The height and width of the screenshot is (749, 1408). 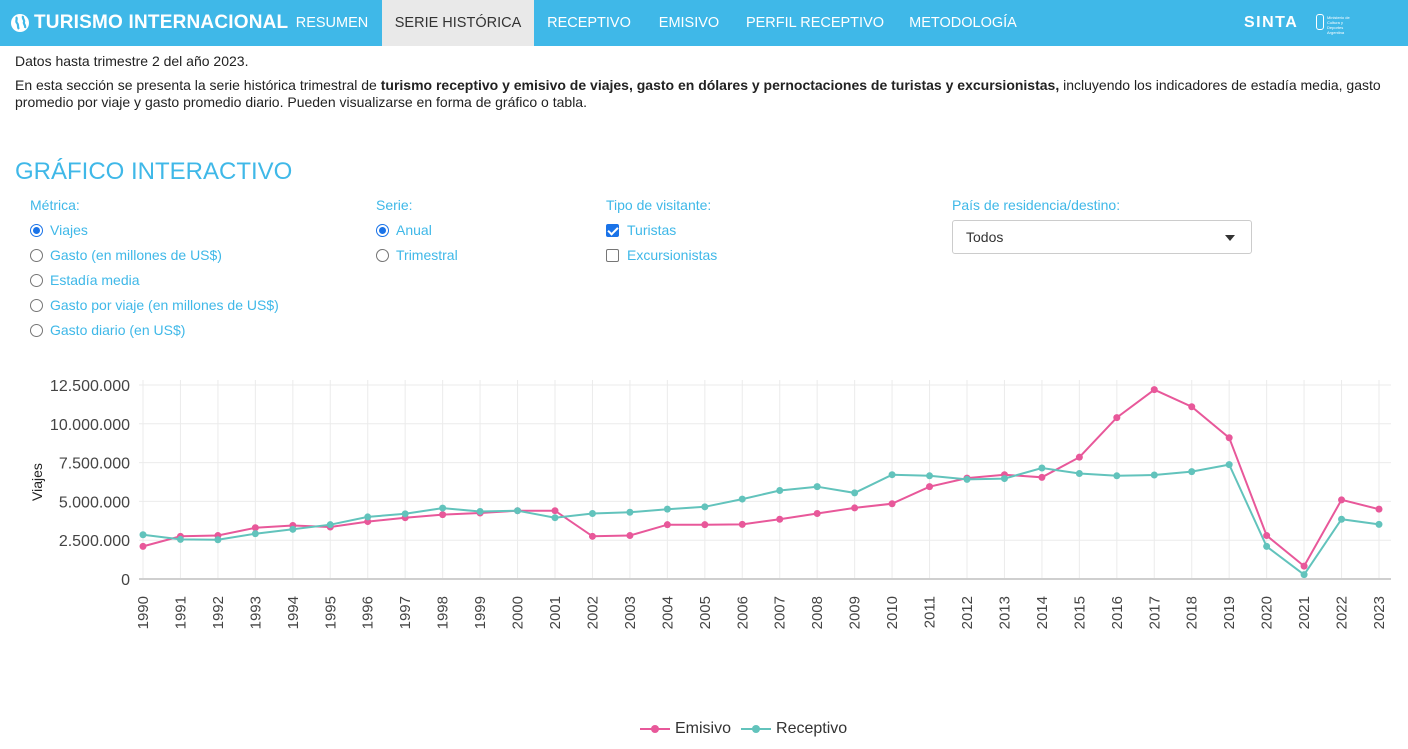 What do you see at coordinates (967, 612) in the screenshot?
I see `x-tick-label: 2012` at bounding box center [967, 612].